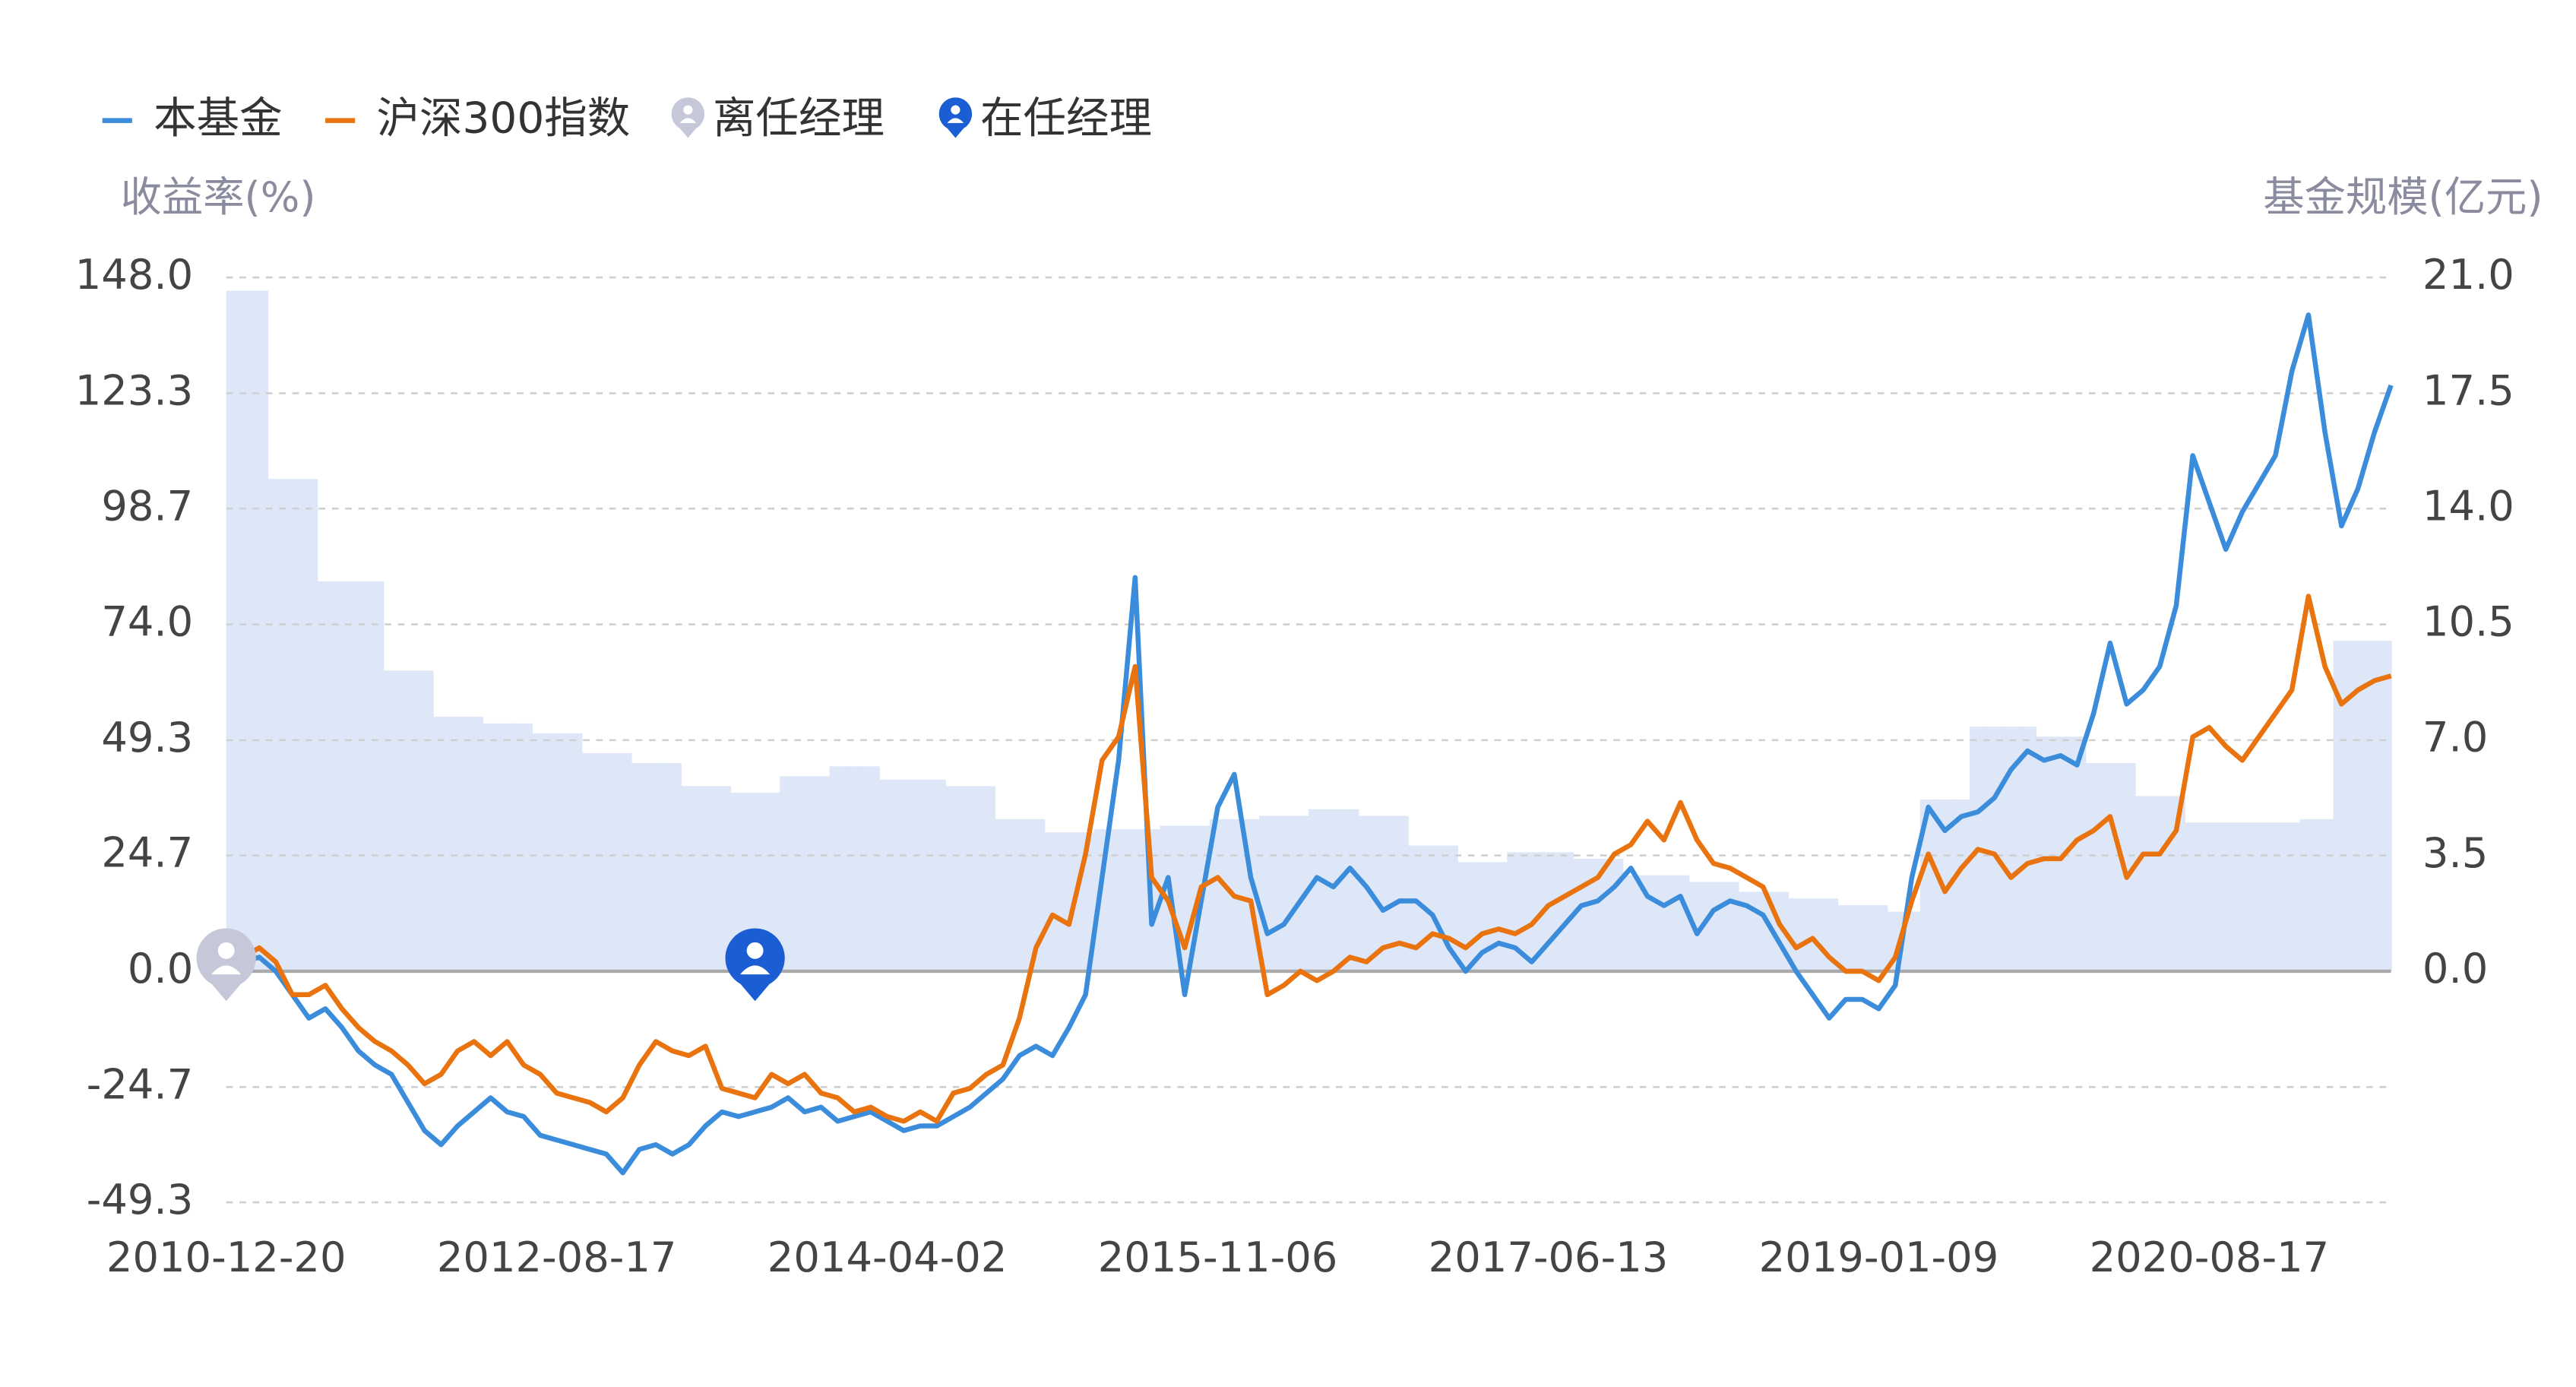  I want to click on y-tick-label: 49.3, so click(147, 738).